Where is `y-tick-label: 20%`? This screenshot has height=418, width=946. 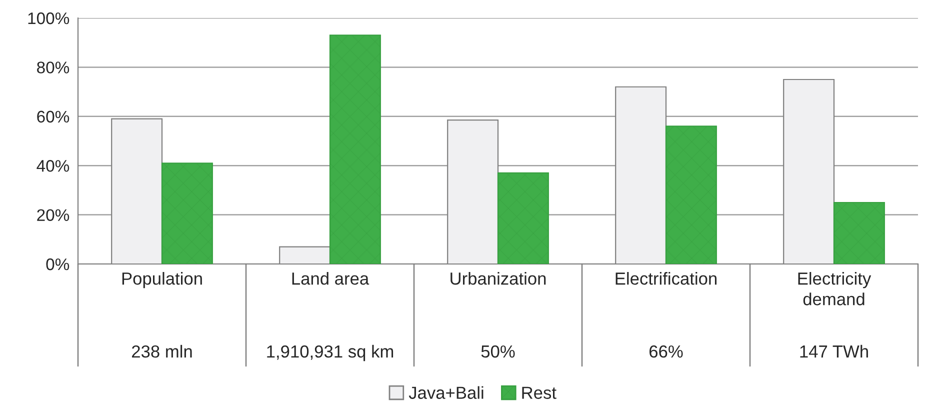
y-tick-label: 20% is located at coordinates (53, 215).